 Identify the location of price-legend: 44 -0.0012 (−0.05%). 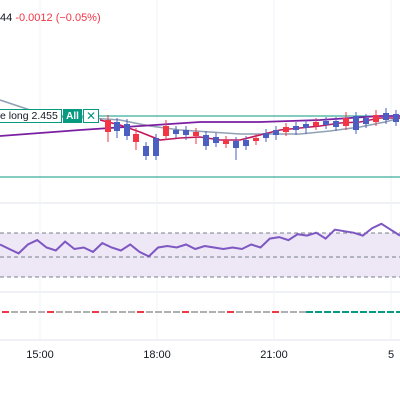
(50, 18).